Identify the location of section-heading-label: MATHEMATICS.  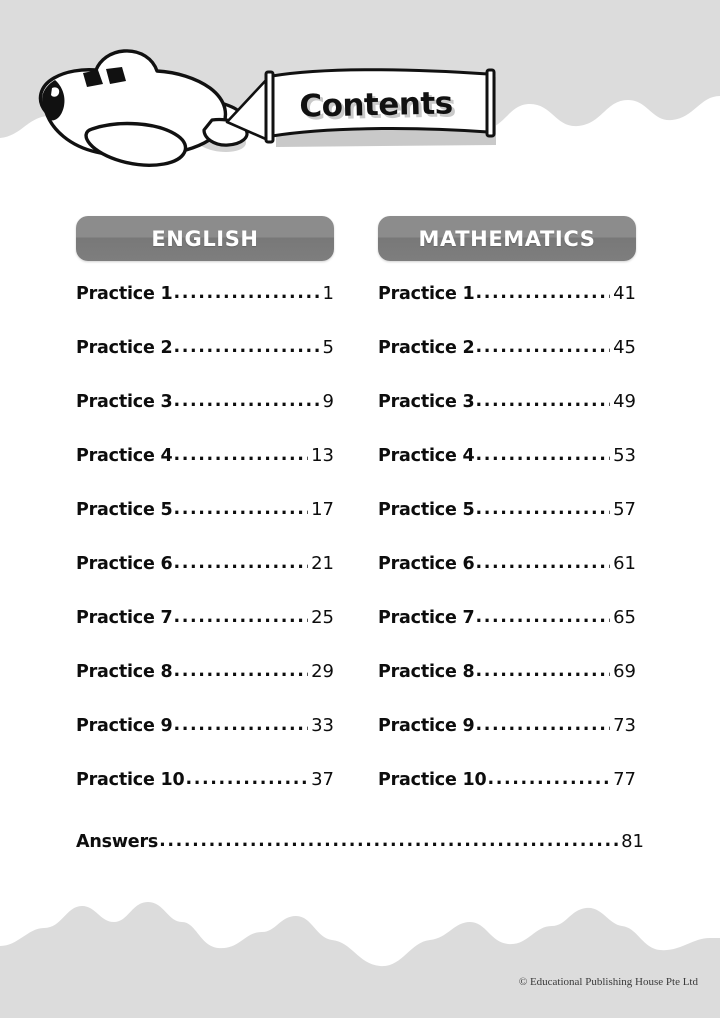
(507, 238).